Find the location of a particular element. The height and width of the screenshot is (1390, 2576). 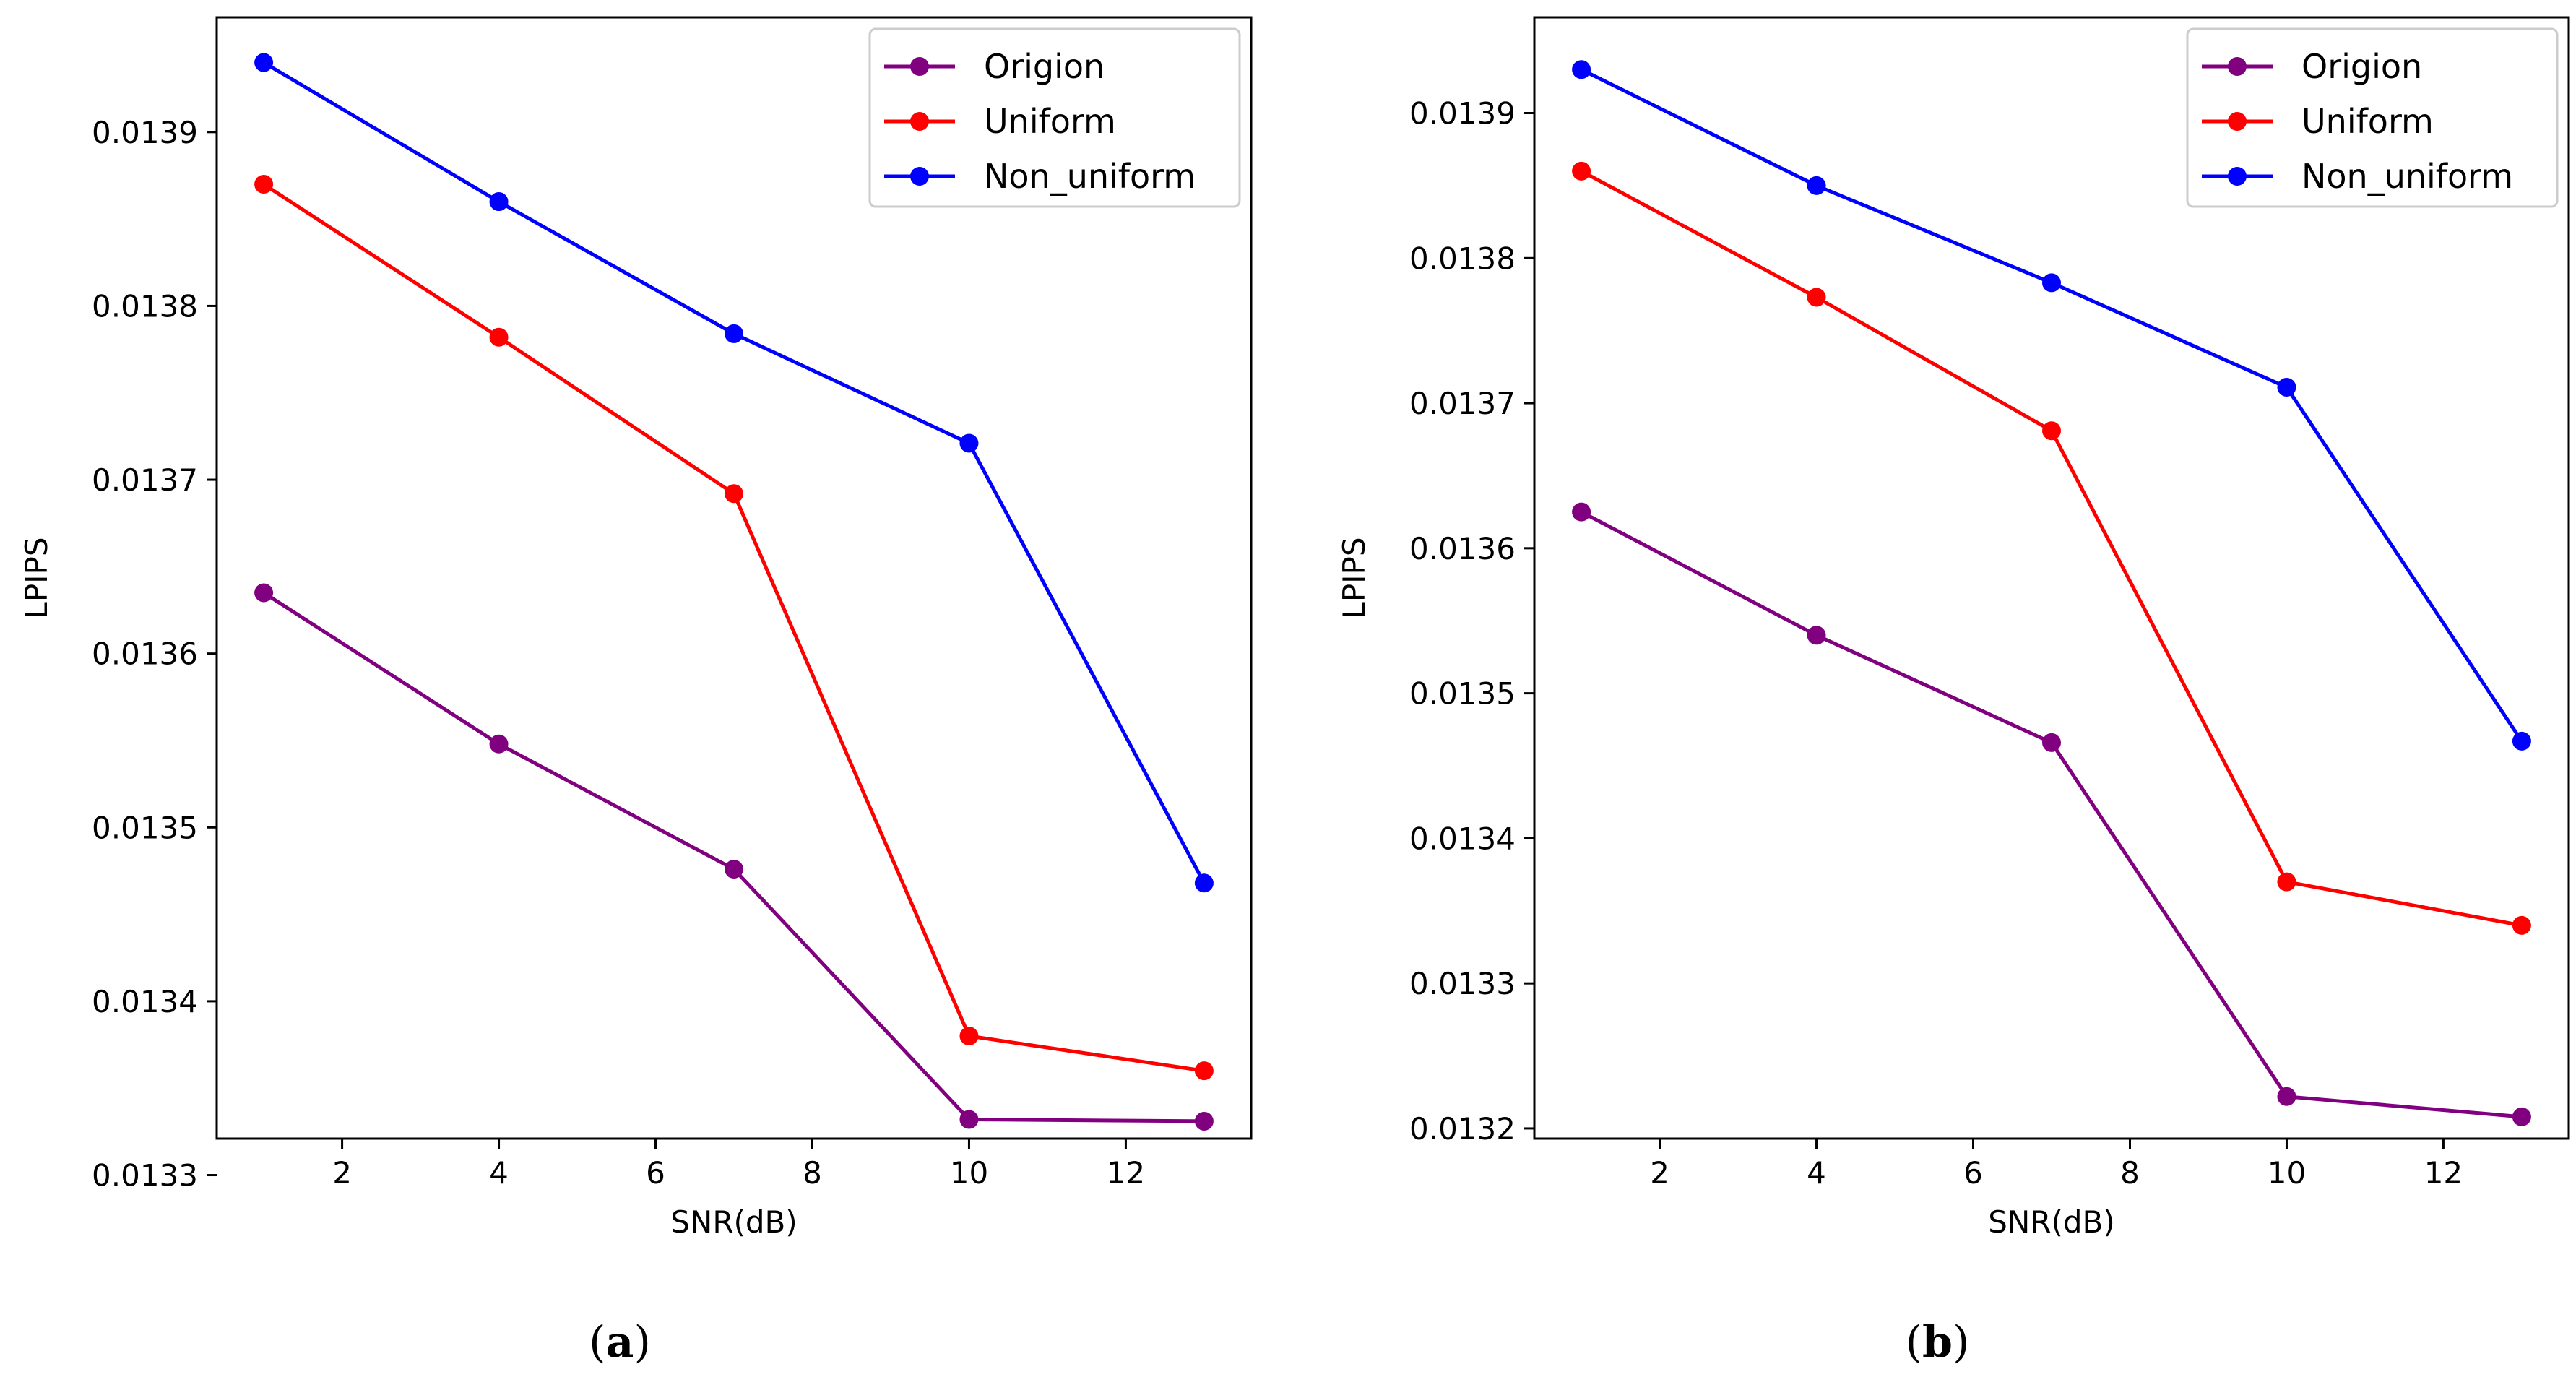

series-line-origion is located at coordinates (733, 857).